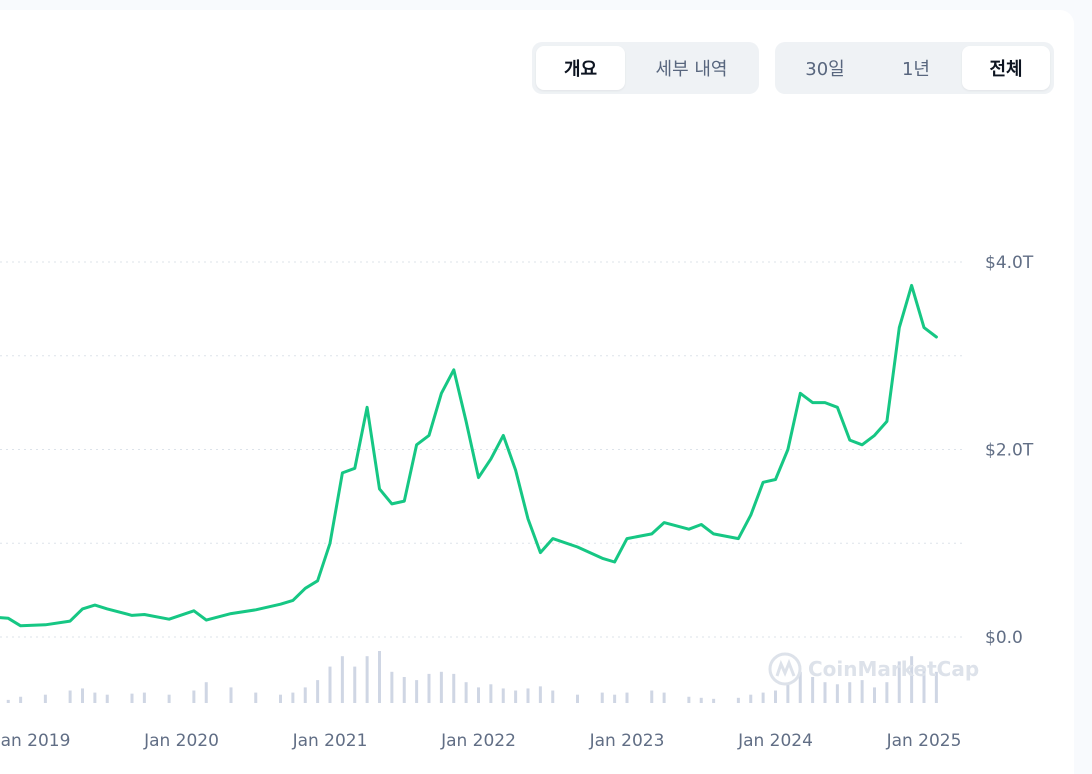  What do you see at coordinates (627, 741) in the screenshot?
I see `x-tick-label: Jan 2023` at bounding box center [627, 741].